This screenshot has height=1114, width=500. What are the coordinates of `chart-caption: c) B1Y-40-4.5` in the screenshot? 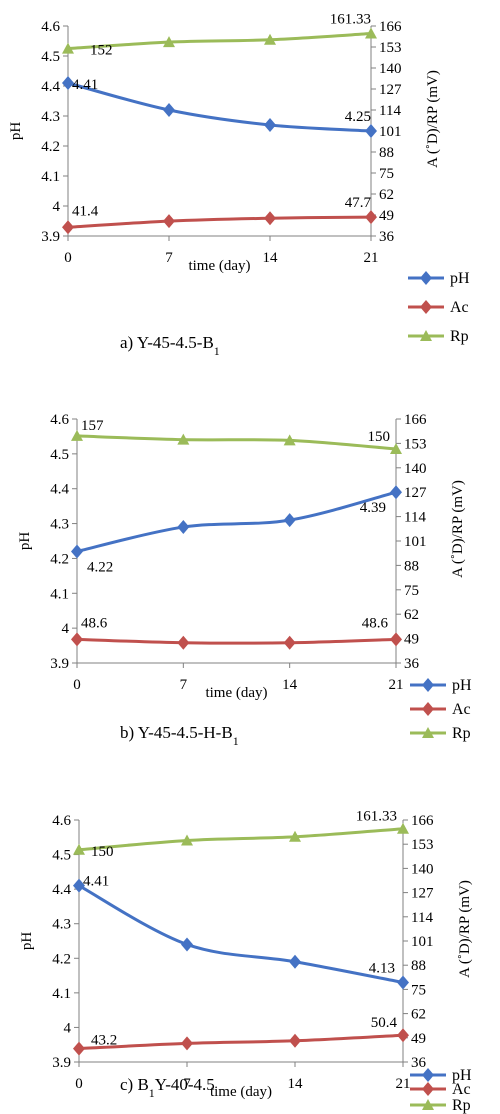 It's located at (167, 1087).